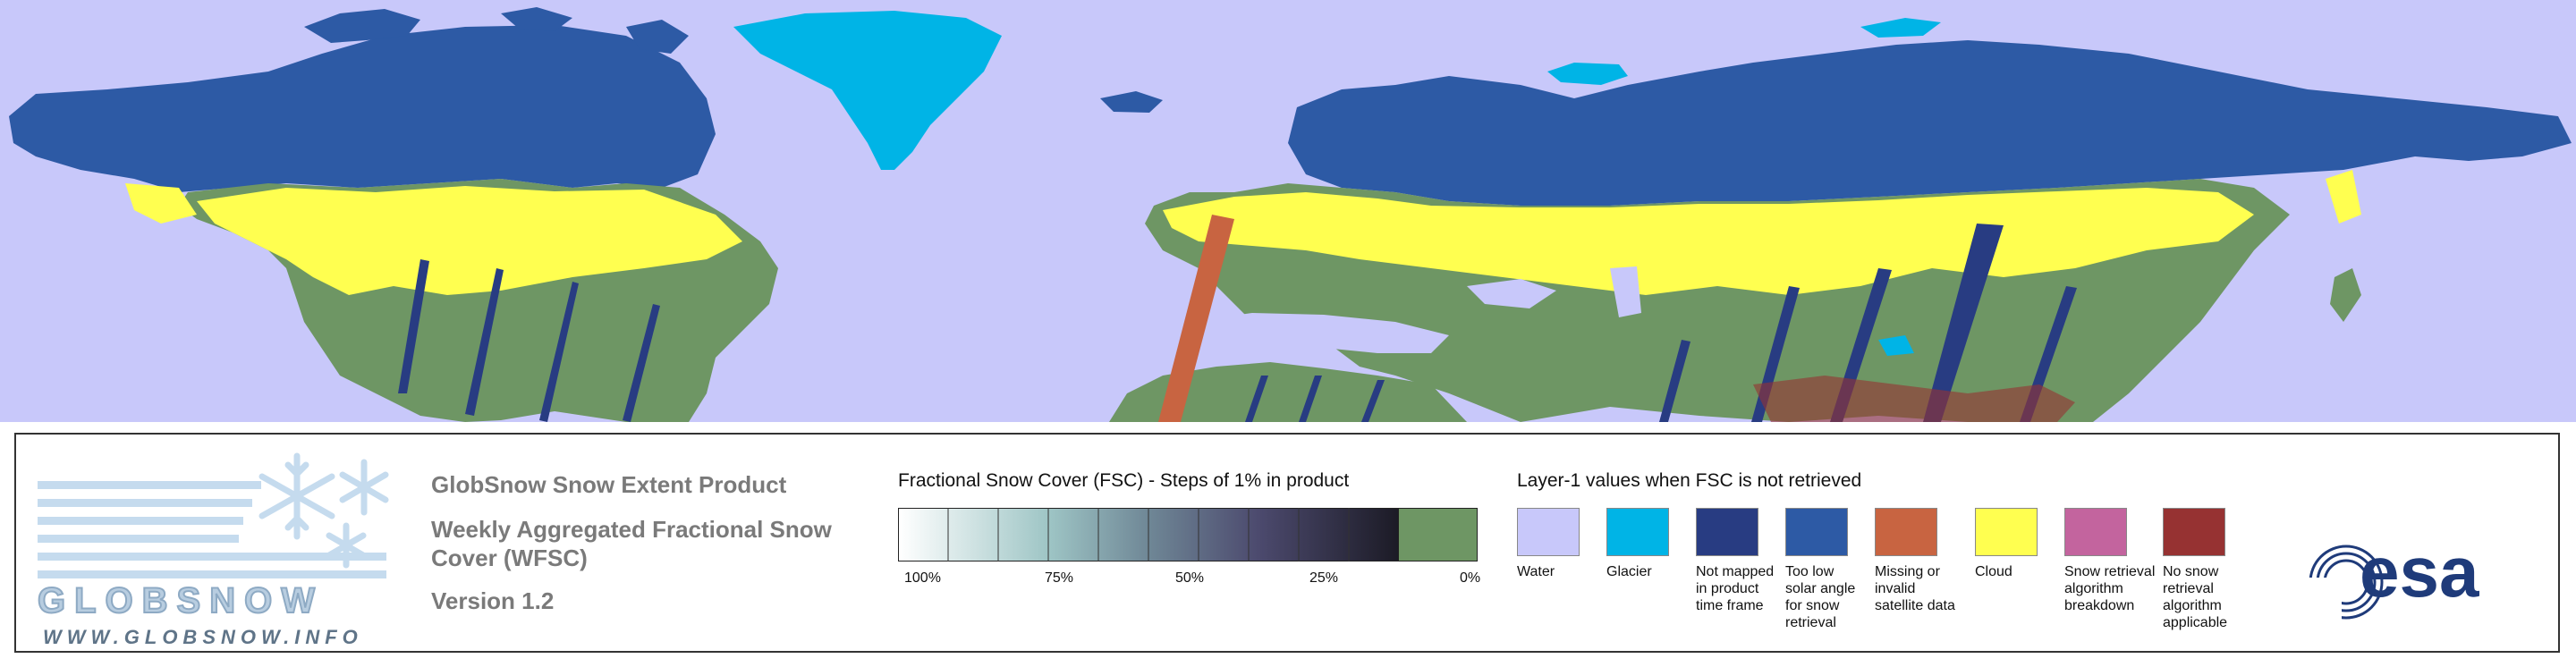 This screenshot has width=2576, height=667. I want to click on layer1-title: Layer-1 values when FSC is not retrieved, so click(1689, 480).